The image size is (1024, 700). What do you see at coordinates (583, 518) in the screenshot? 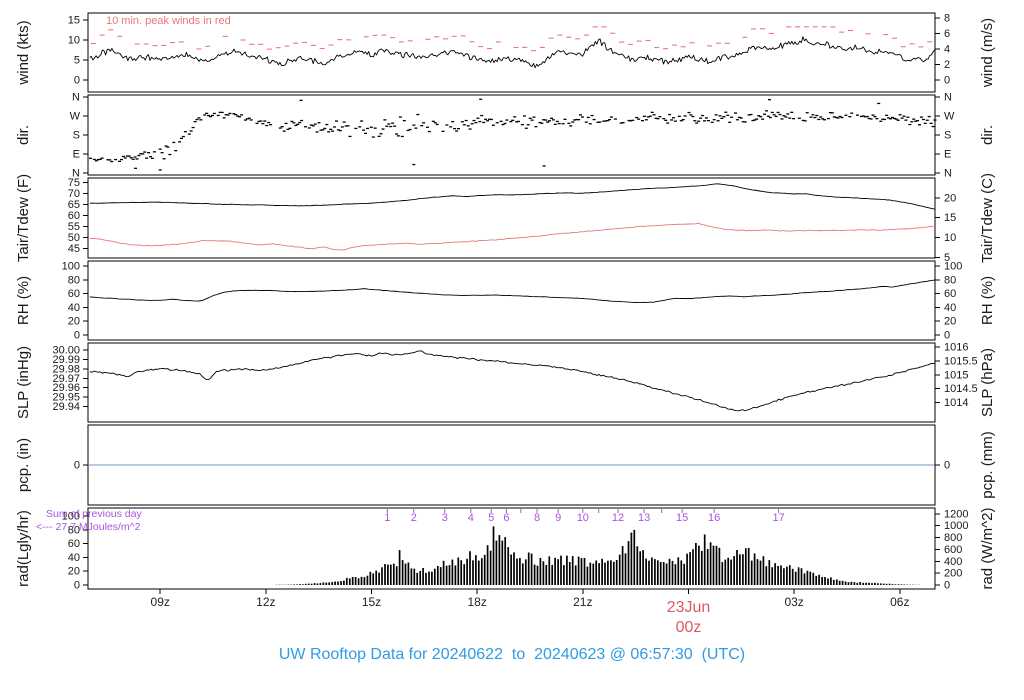
I see `rad-sum-hour-label: 10` at bounding box center [583, 518].